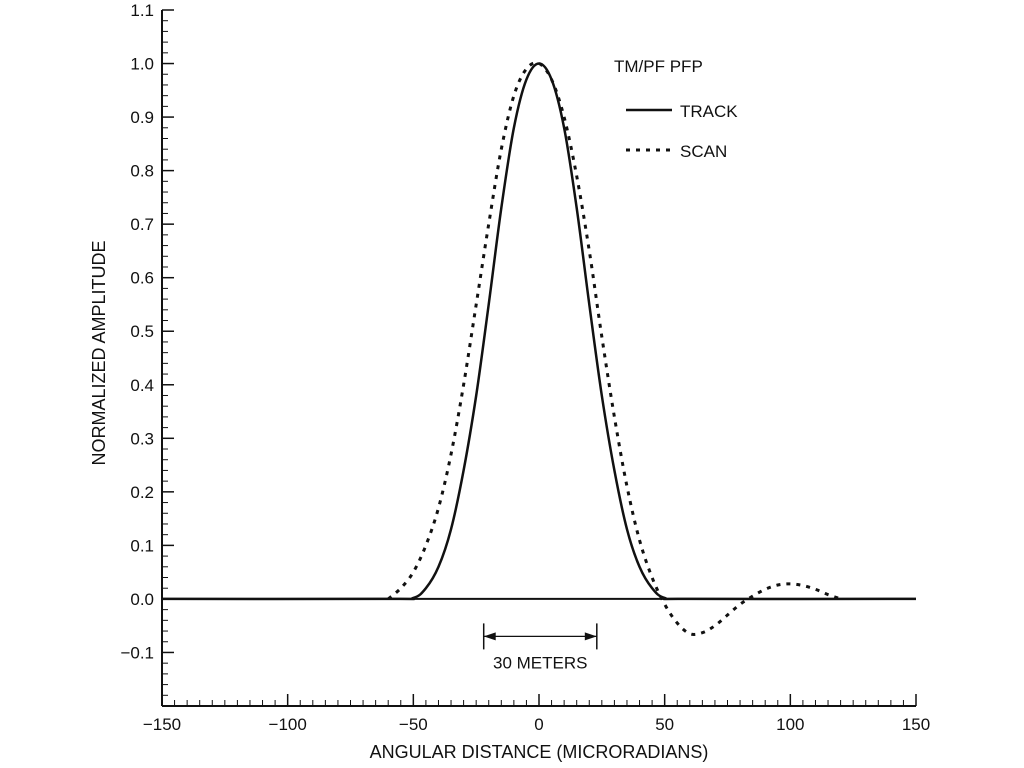 The height and width of the screenshot is (768, 1024). What do you see at coordinates (790, 724) in the screenshot?
I see `x-tick-label: 100` at bounding box center [790, 724].